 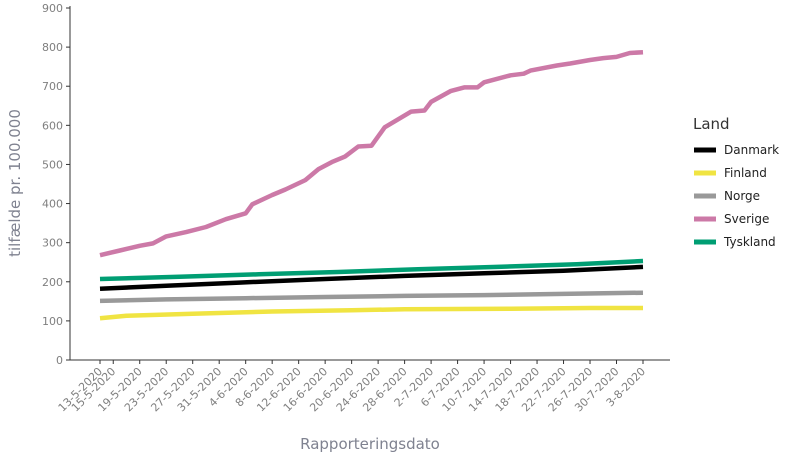 I want to click on y-tick-label: 200, so click(x=52, y=282).